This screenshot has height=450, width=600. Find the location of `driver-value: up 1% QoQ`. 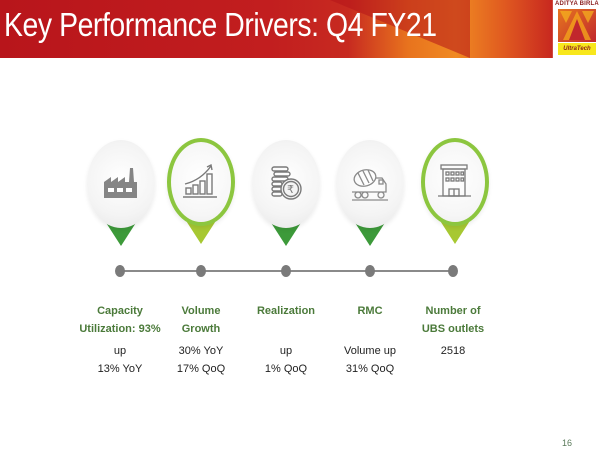

driver-value: up 1% QoQ is located at coordinates (286, 360).